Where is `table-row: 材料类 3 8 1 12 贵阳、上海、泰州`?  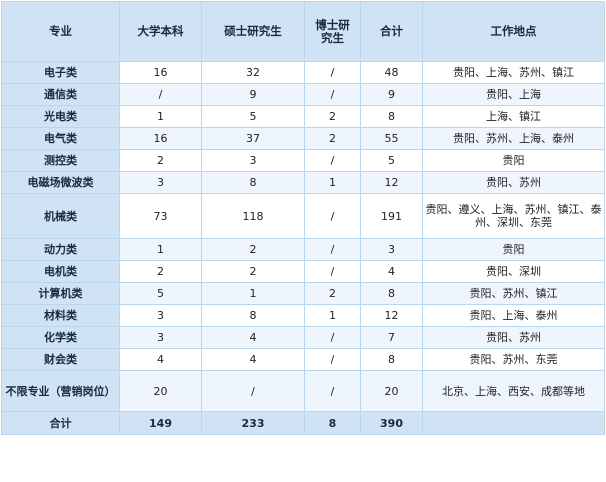
table-row: 材料类 3 8 1 12 贵阳、上海、泰州 is located at coordinates (303, 315).